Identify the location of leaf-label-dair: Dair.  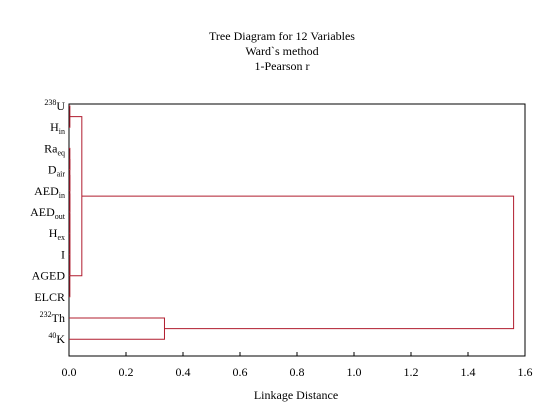
(56, 171).